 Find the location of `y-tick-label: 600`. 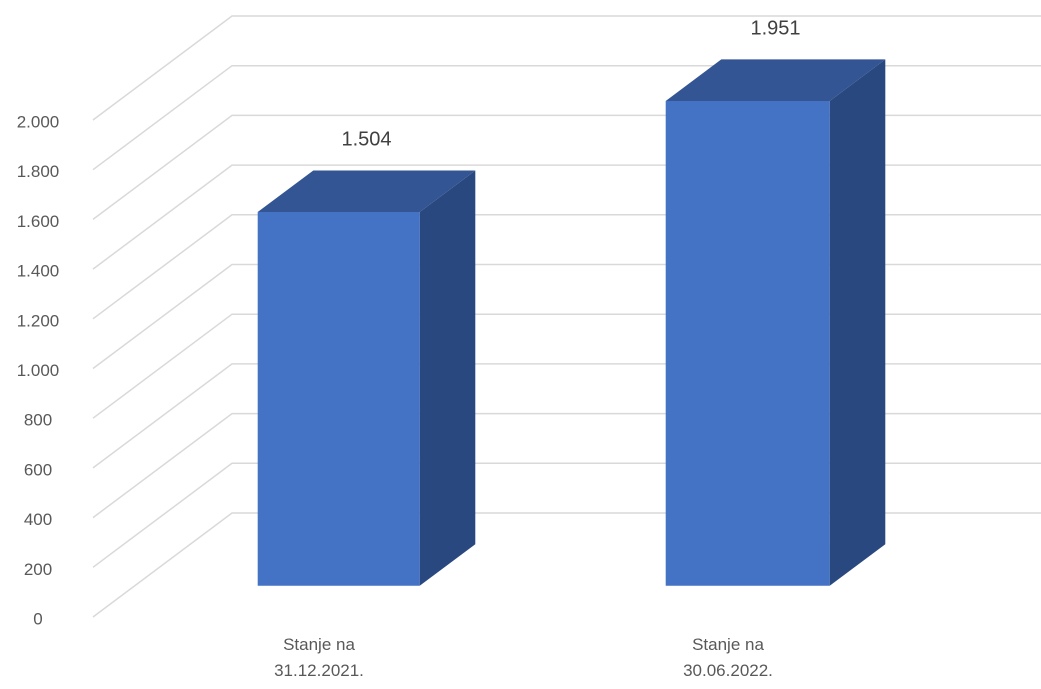

y-tick-label: 600 is located at coordinates (38, 469).